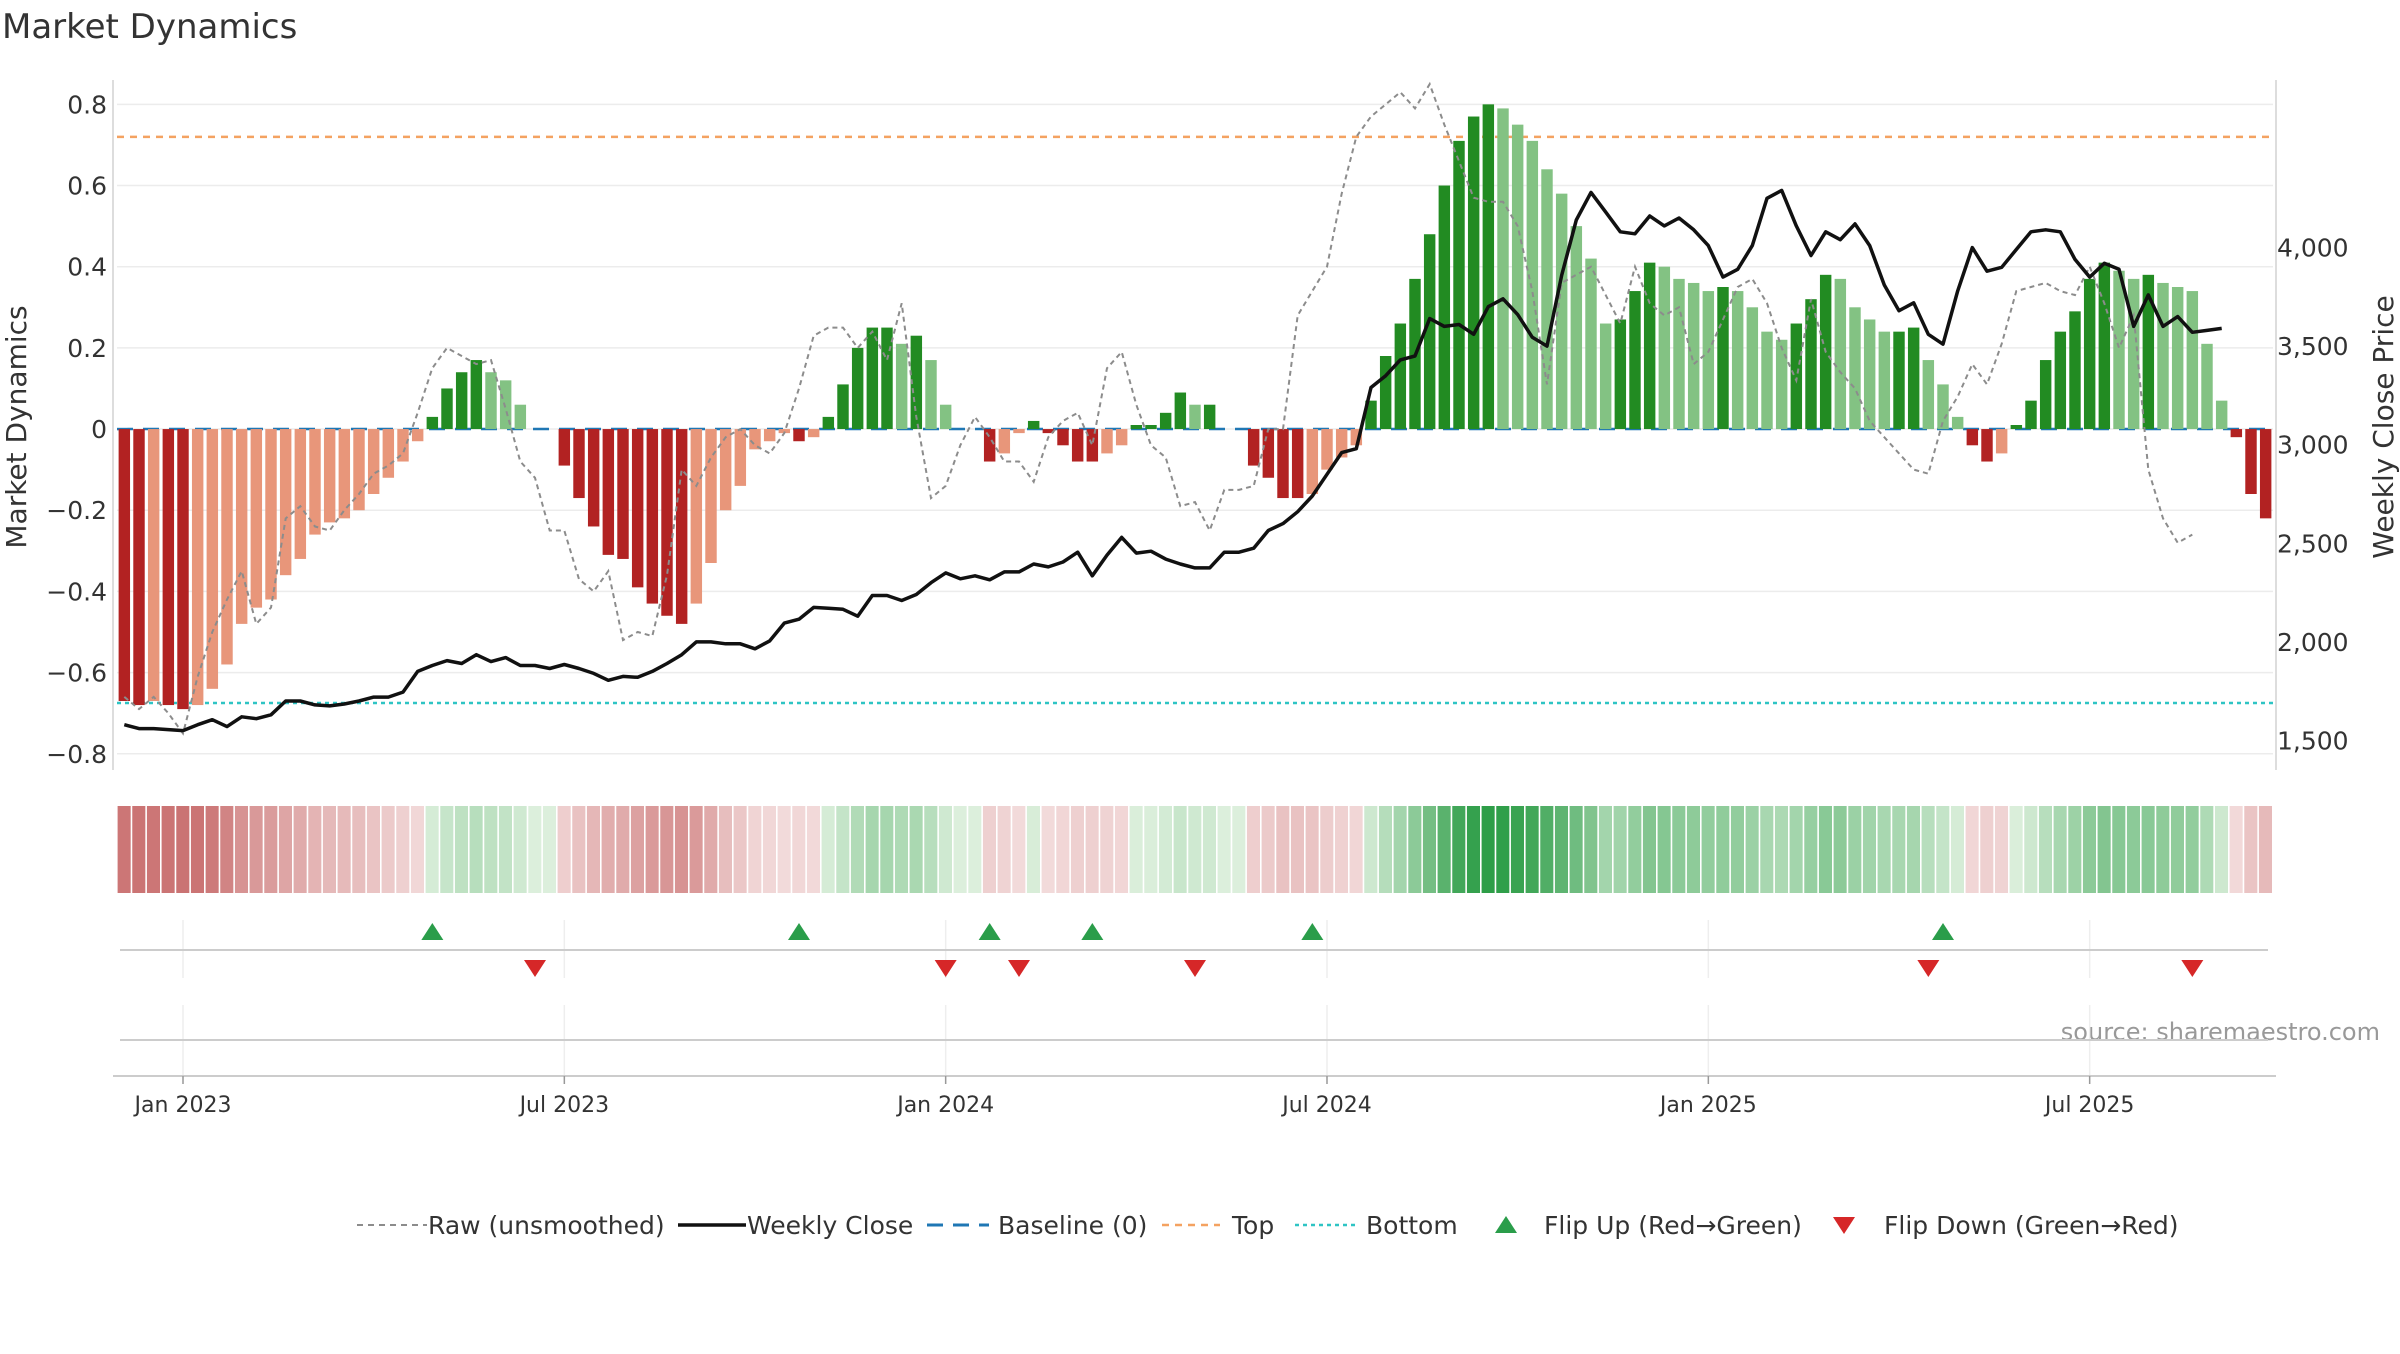 This screenshot has width=2400, height=1354. Describe the element at coordinates (149, 27) in the screenshot. I see `chart-title: Market Dynamics` at that location.